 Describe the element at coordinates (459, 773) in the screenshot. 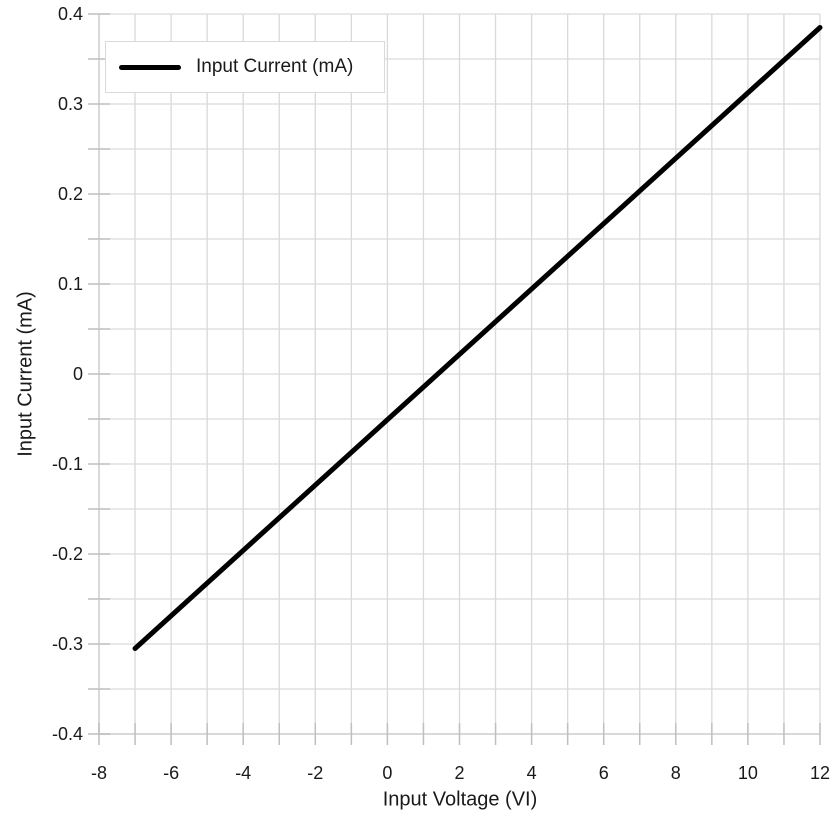

I see `x-tick-label: 2` at that location.